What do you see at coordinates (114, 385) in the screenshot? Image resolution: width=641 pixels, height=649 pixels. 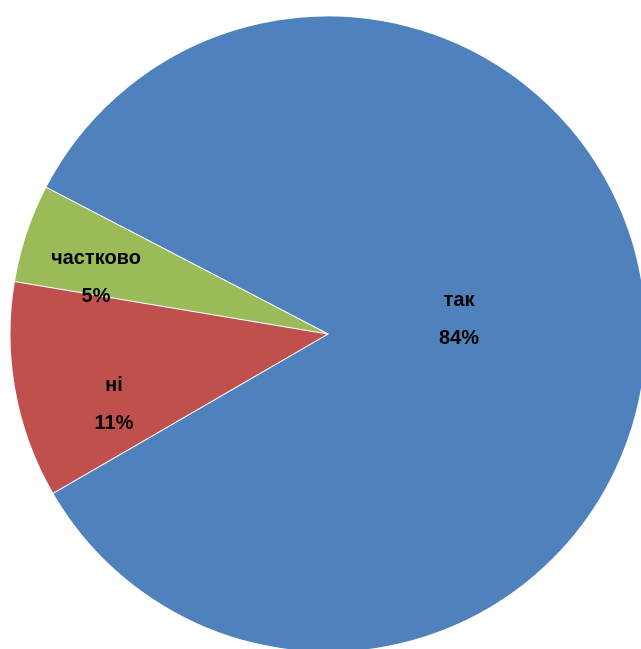 I see `slice-category-label: ні` at bounding box center [114, 385].